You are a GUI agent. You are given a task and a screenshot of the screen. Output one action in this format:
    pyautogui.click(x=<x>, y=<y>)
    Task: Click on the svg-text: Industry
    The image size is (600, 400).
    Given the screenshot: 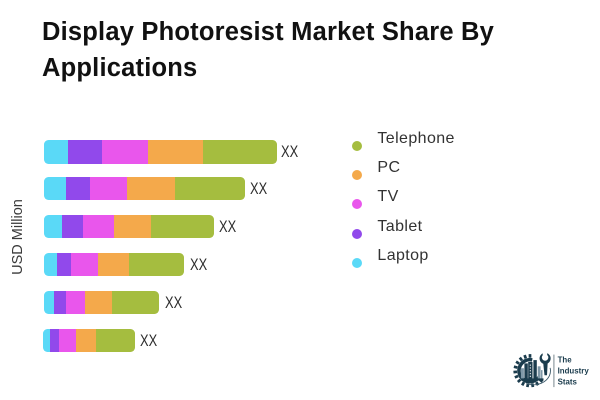 What is the action you would take?
    pyautogui.click(x=574, y=370)
    